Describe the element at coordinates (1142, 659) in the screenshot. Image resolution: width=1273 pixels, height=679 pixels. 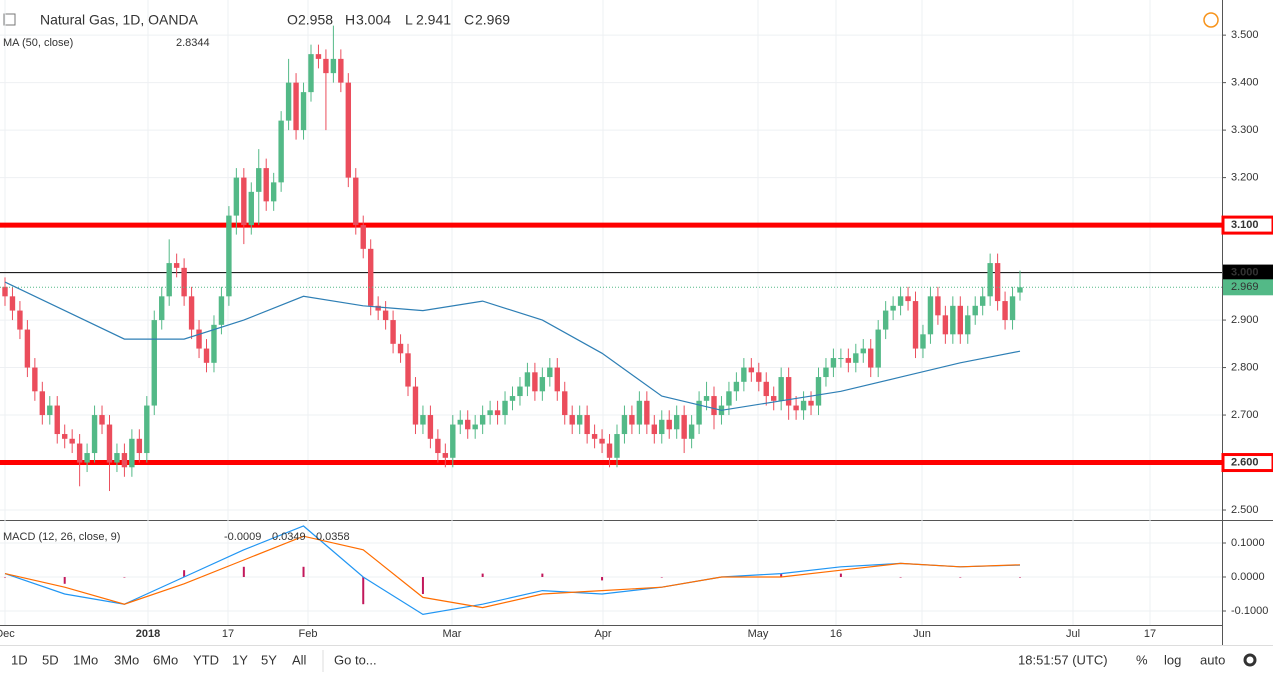
I see `scale-option: %` at that location.